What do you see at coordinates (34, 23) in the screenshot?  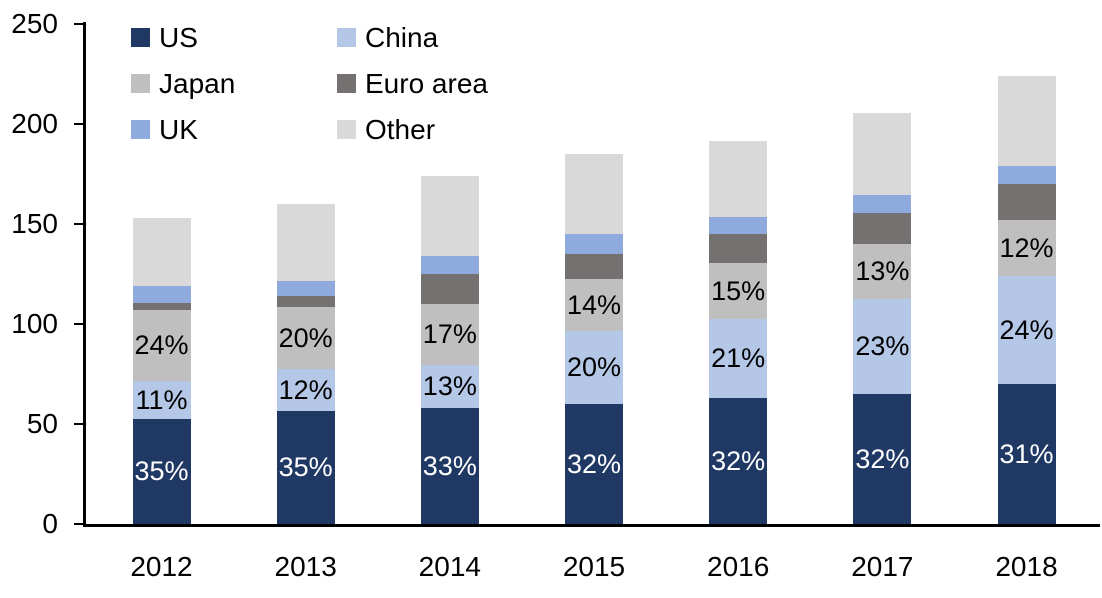 I see `y-tick-label: 250` at bounding box center [34, 23].